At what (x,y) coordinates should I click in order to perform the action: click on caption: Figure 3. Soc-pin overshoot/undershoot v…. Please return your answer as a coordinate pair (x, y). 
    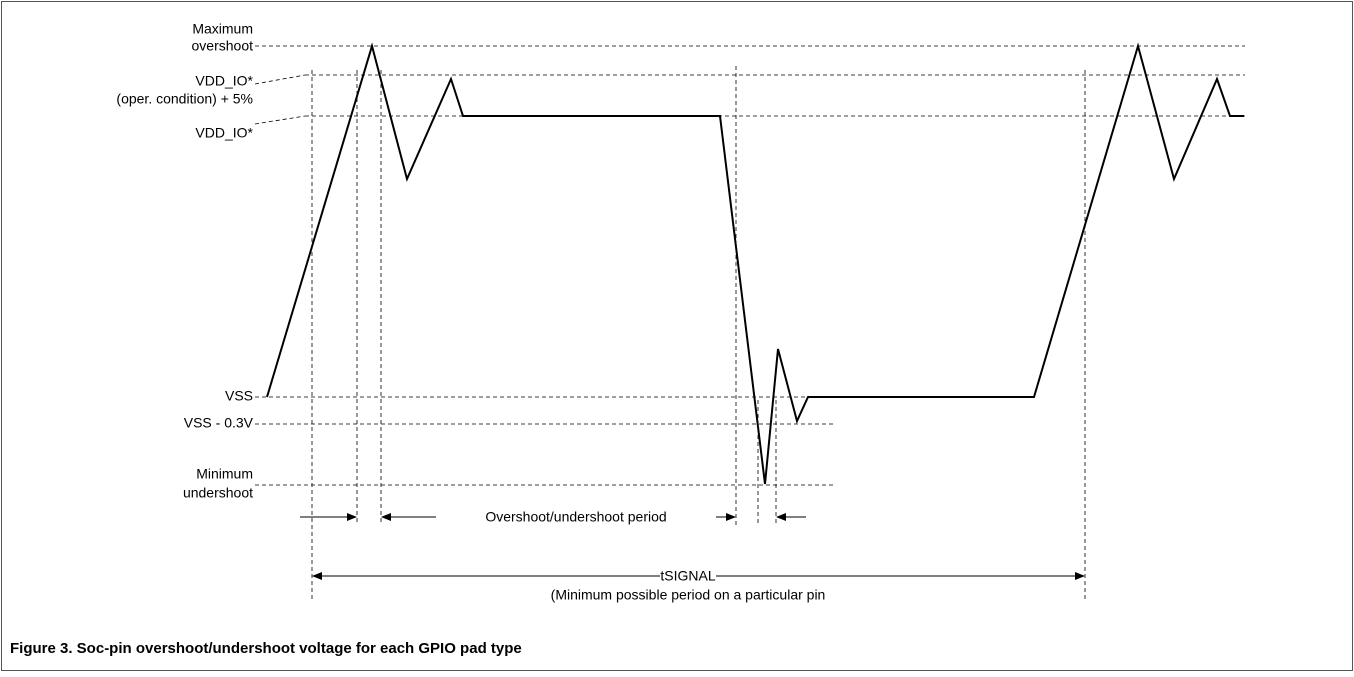
    Looking at the image, I should click on (266, 648).